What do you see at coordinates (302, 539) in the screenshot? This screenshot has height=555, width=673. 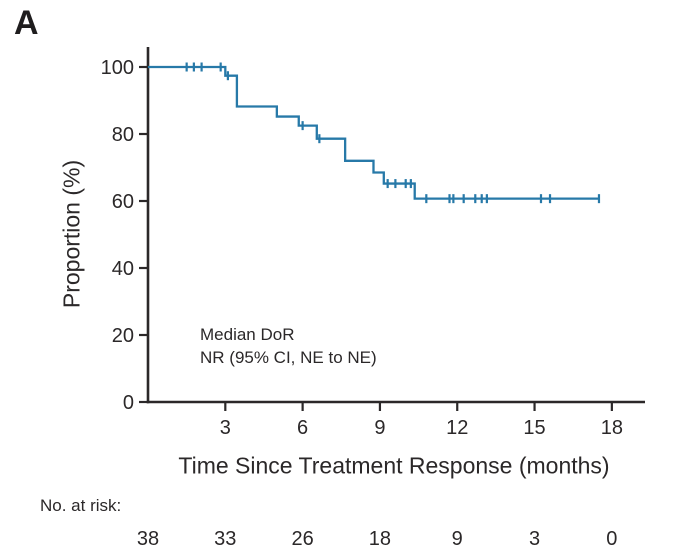 I see `at-risk-count: 26` at bounding box center [302, 539].